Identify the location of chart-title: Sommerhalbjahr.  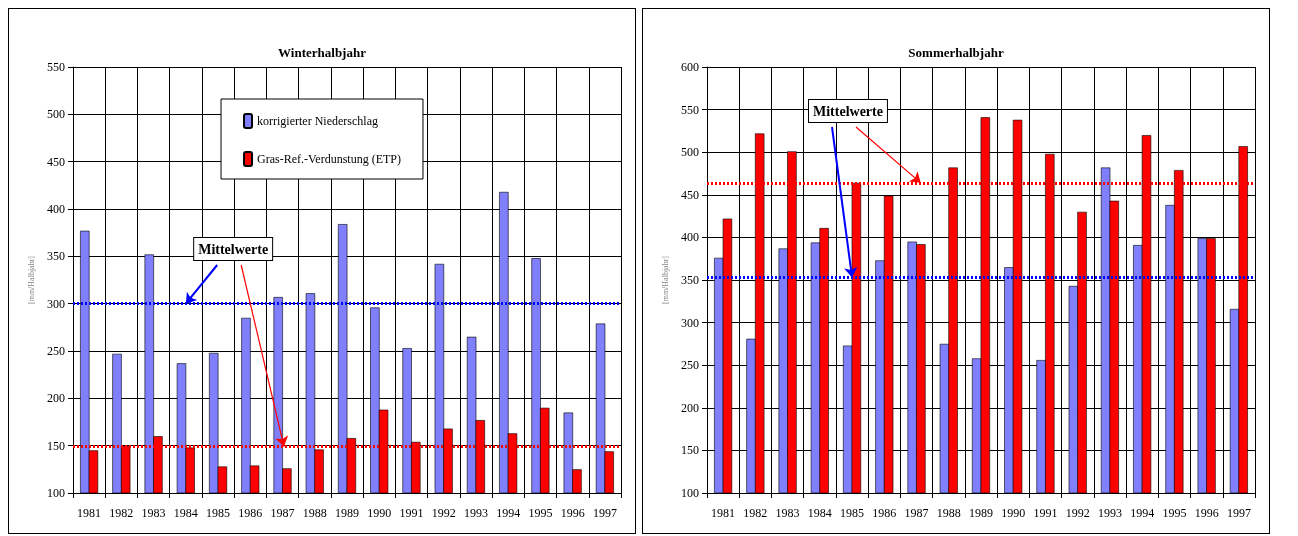
(956, 52).